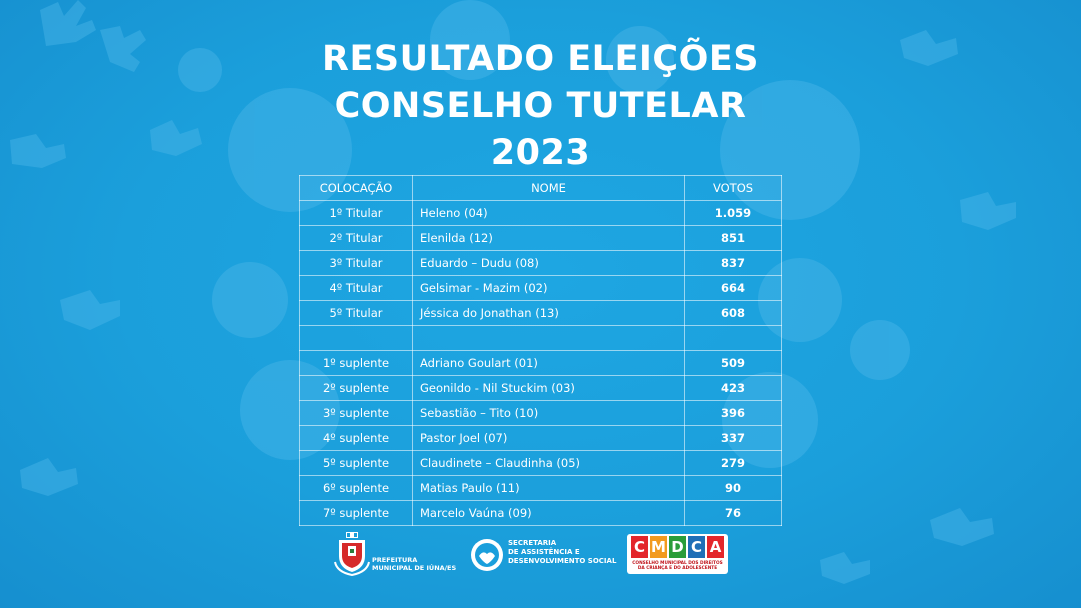 Image resolution: width=1081 pixels, height=608 pixels. What do you see at coordinates (414, 568) in the screenshot?
I see `prefeitura-line-2: MUNICIPAL DE IÚNA/ES` at bounding box center [414, 568].